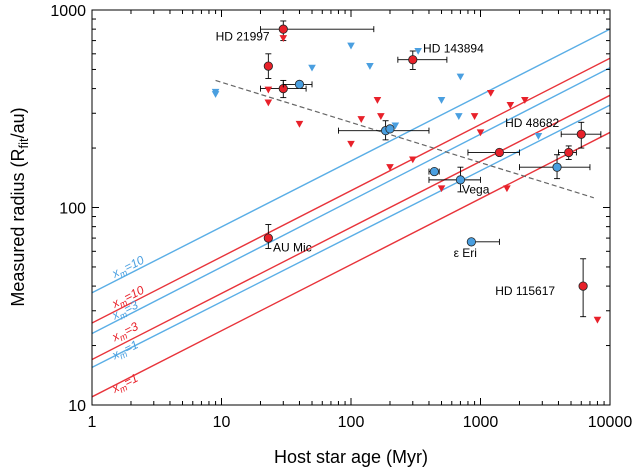 The image size is (639, 470). Describe the element at coordinates (19, 206) in the screenshot. I see `y-axis-label: Measured radius (Rfit/au)` at that location.